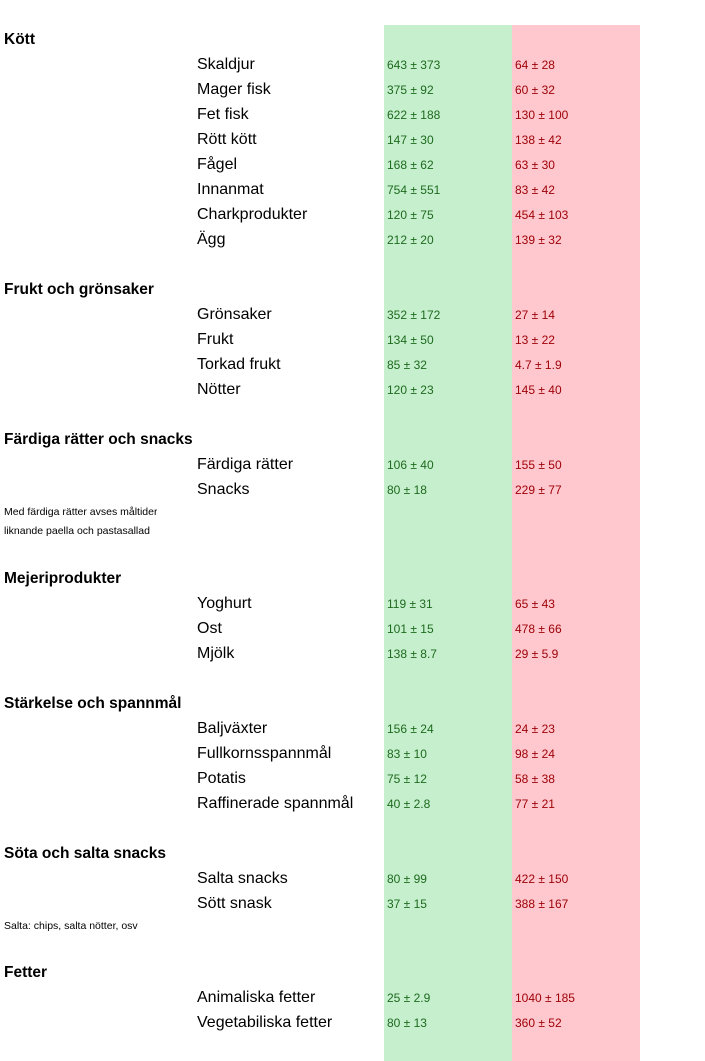 This screenshot has width=705, height=1061. What do you see at coordinates (352, 1023) in the screenshot?
I see `table-row: Vegetabiliska fetter 80 ± 13 360 ± 52` at bounding box center [352, 1023].